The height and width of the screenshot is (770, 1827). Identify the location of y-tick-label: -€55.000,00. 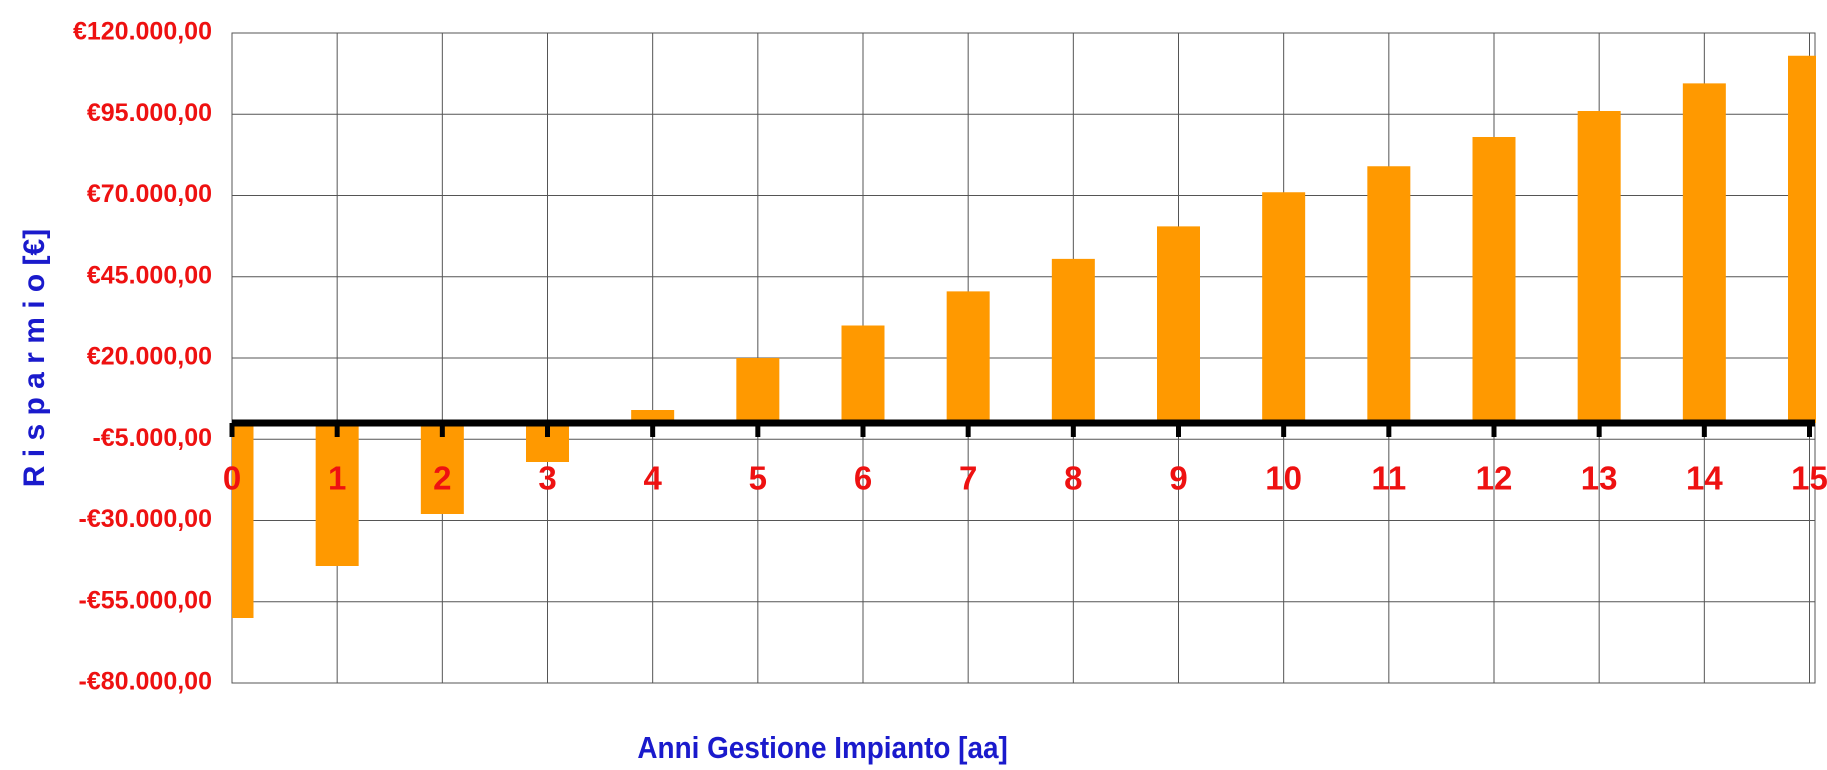
(145, 600).